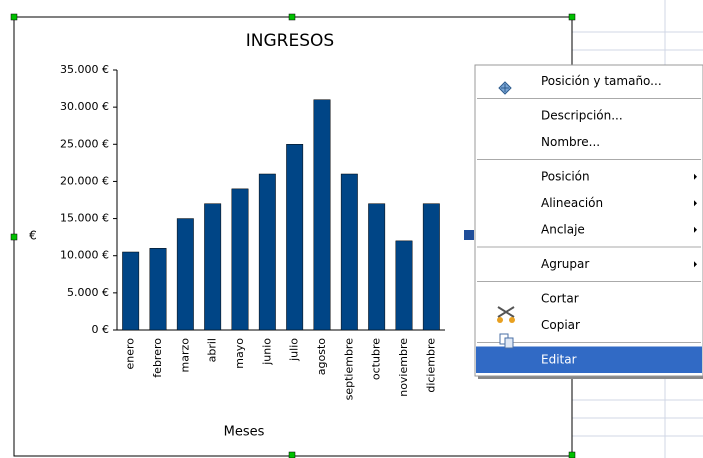 This screenshot has height=458, width=703. What do you see at coordinates (506, 312) in the screenshot?
I see `icon-scissors` at bounding box center [506, 312].